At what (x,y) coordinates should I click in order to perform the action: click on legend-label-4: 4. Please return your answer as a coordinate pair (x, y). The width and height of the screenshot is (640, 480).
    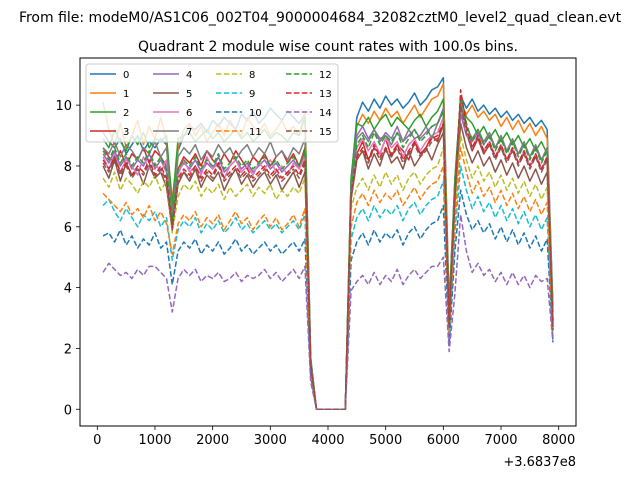
    Looking at the image, I should click on (189, 75).